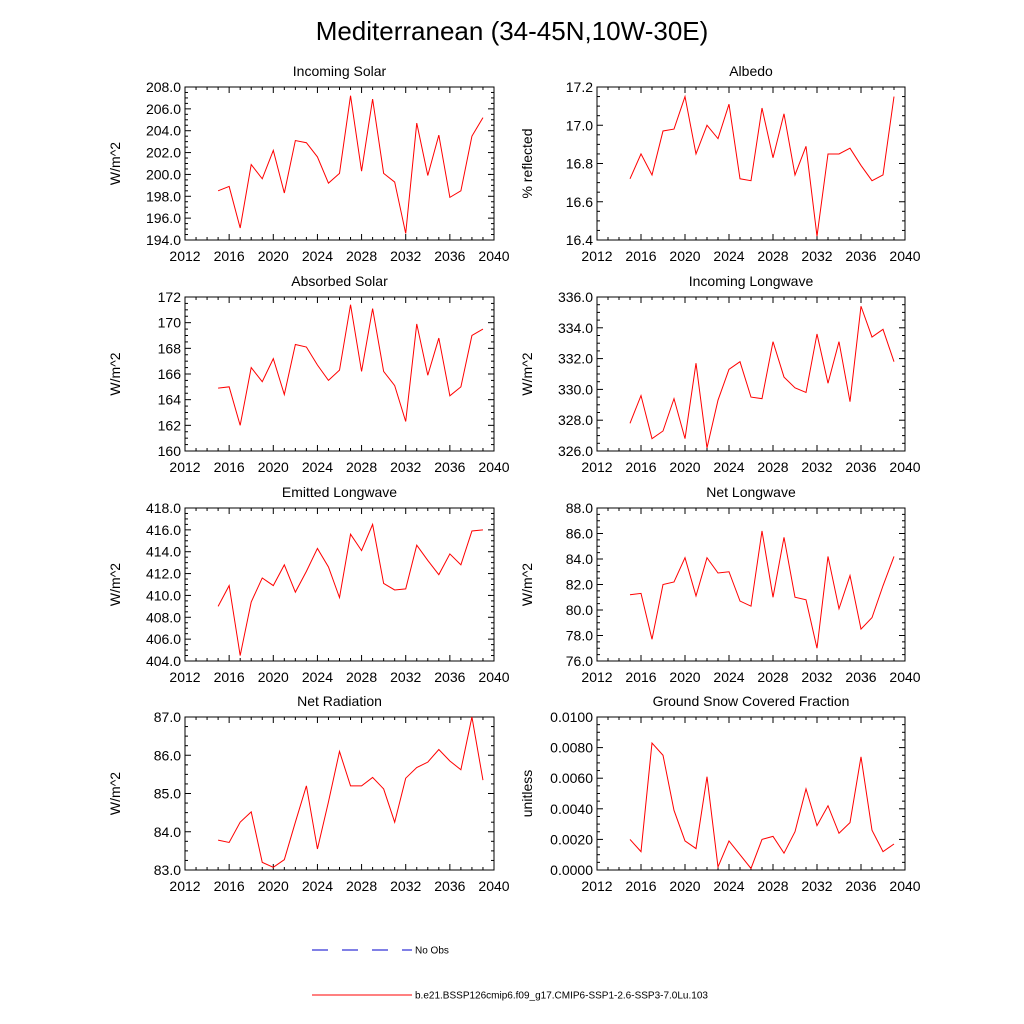 This screenshot has height=1024, width=1024. Describe the element at coordinates (163, 639) in the screenshot. I see `y-tick-label: 406.0` at that location.